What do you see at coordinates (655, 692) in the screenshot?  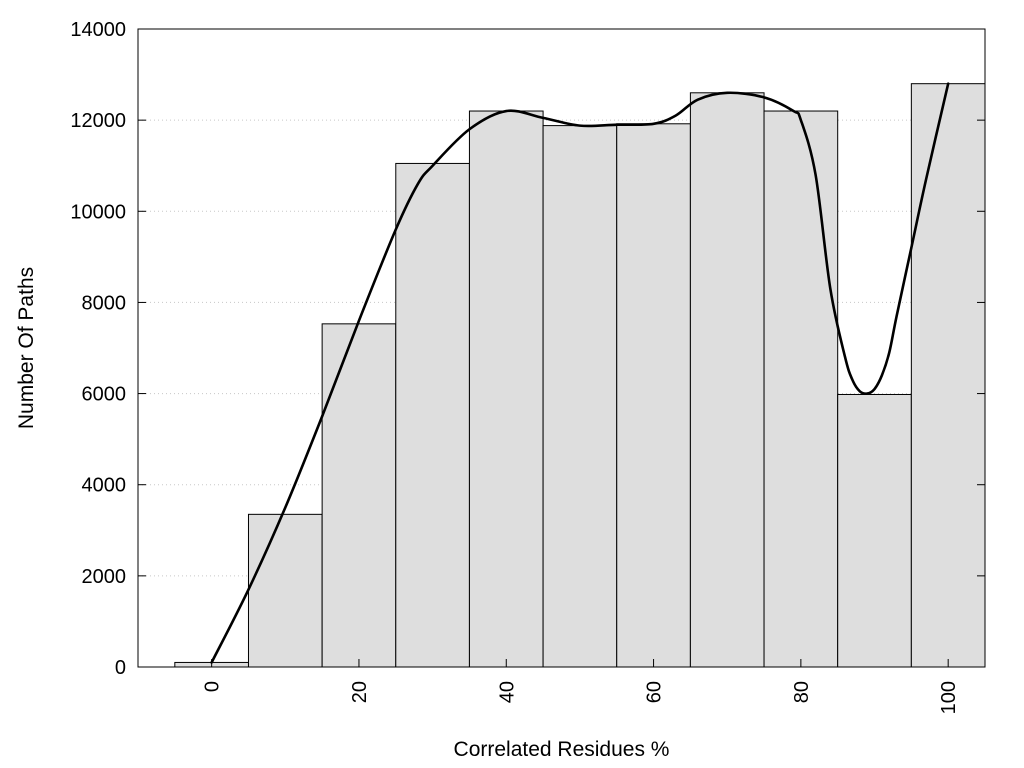 I see `x-tick-label: 60` at bounding box center [655, 692].